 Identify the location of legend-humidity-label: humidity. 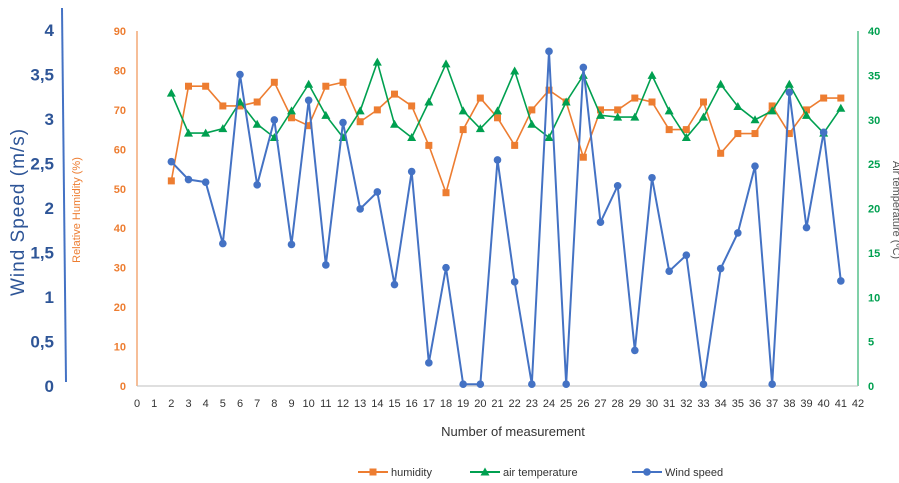
(411, 473).